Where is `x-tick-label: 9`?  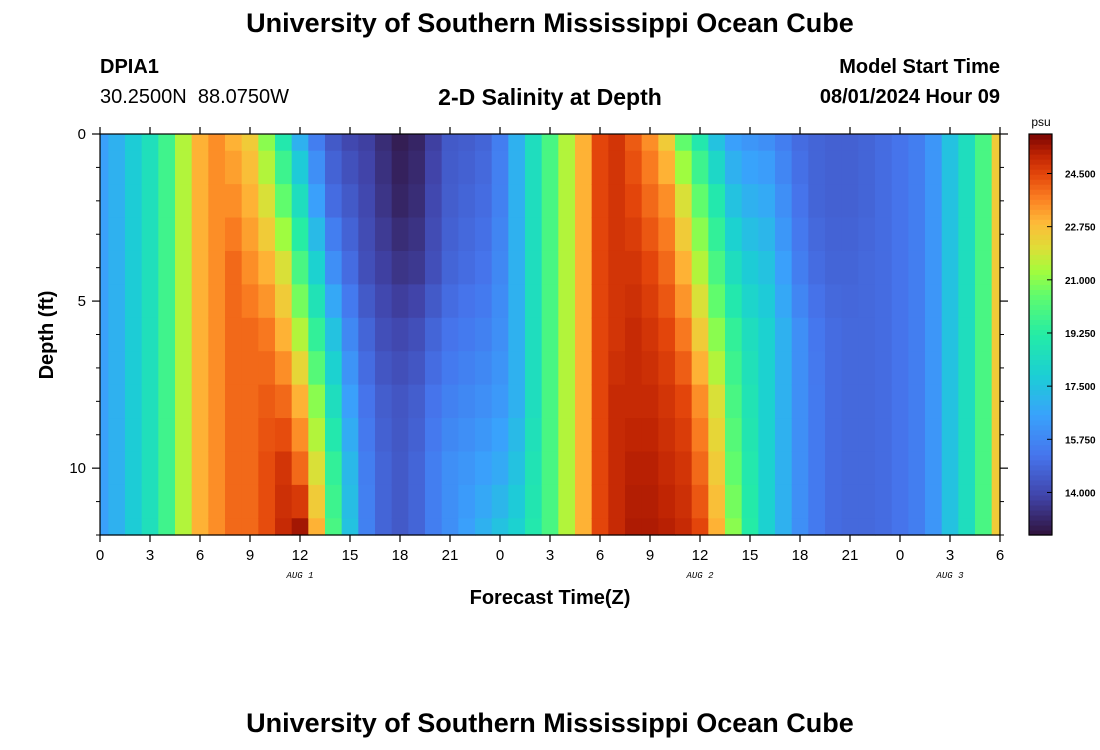 x-tick-label: 9 is located at coordinates (250, 555).